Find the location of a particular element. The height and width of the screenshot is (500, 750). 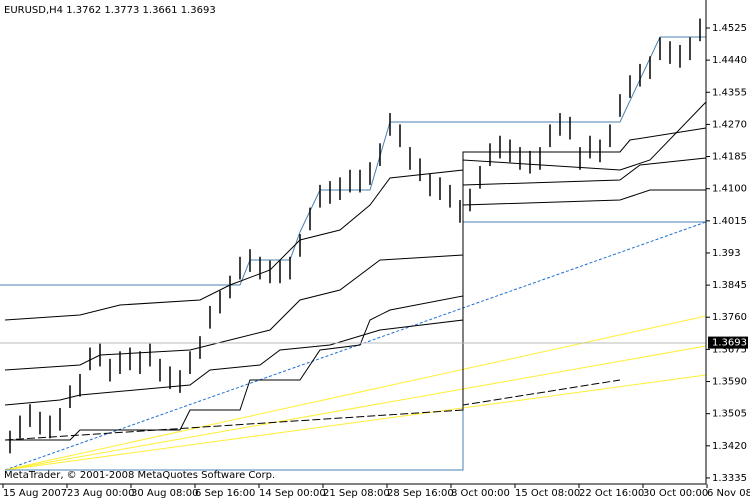

y-tick-label: 1.3420 is located at coordinates (729, 446).